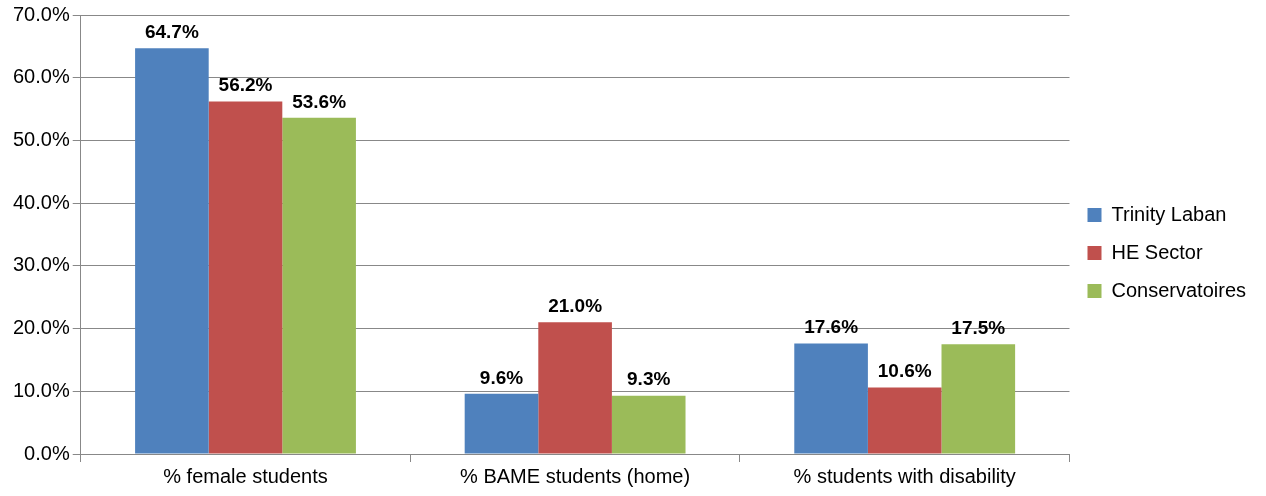 The image size is (1266, 496). Describe the element at coordinates (501, 377) in the screenshot. I see `data-label: 9.6%` at that location.